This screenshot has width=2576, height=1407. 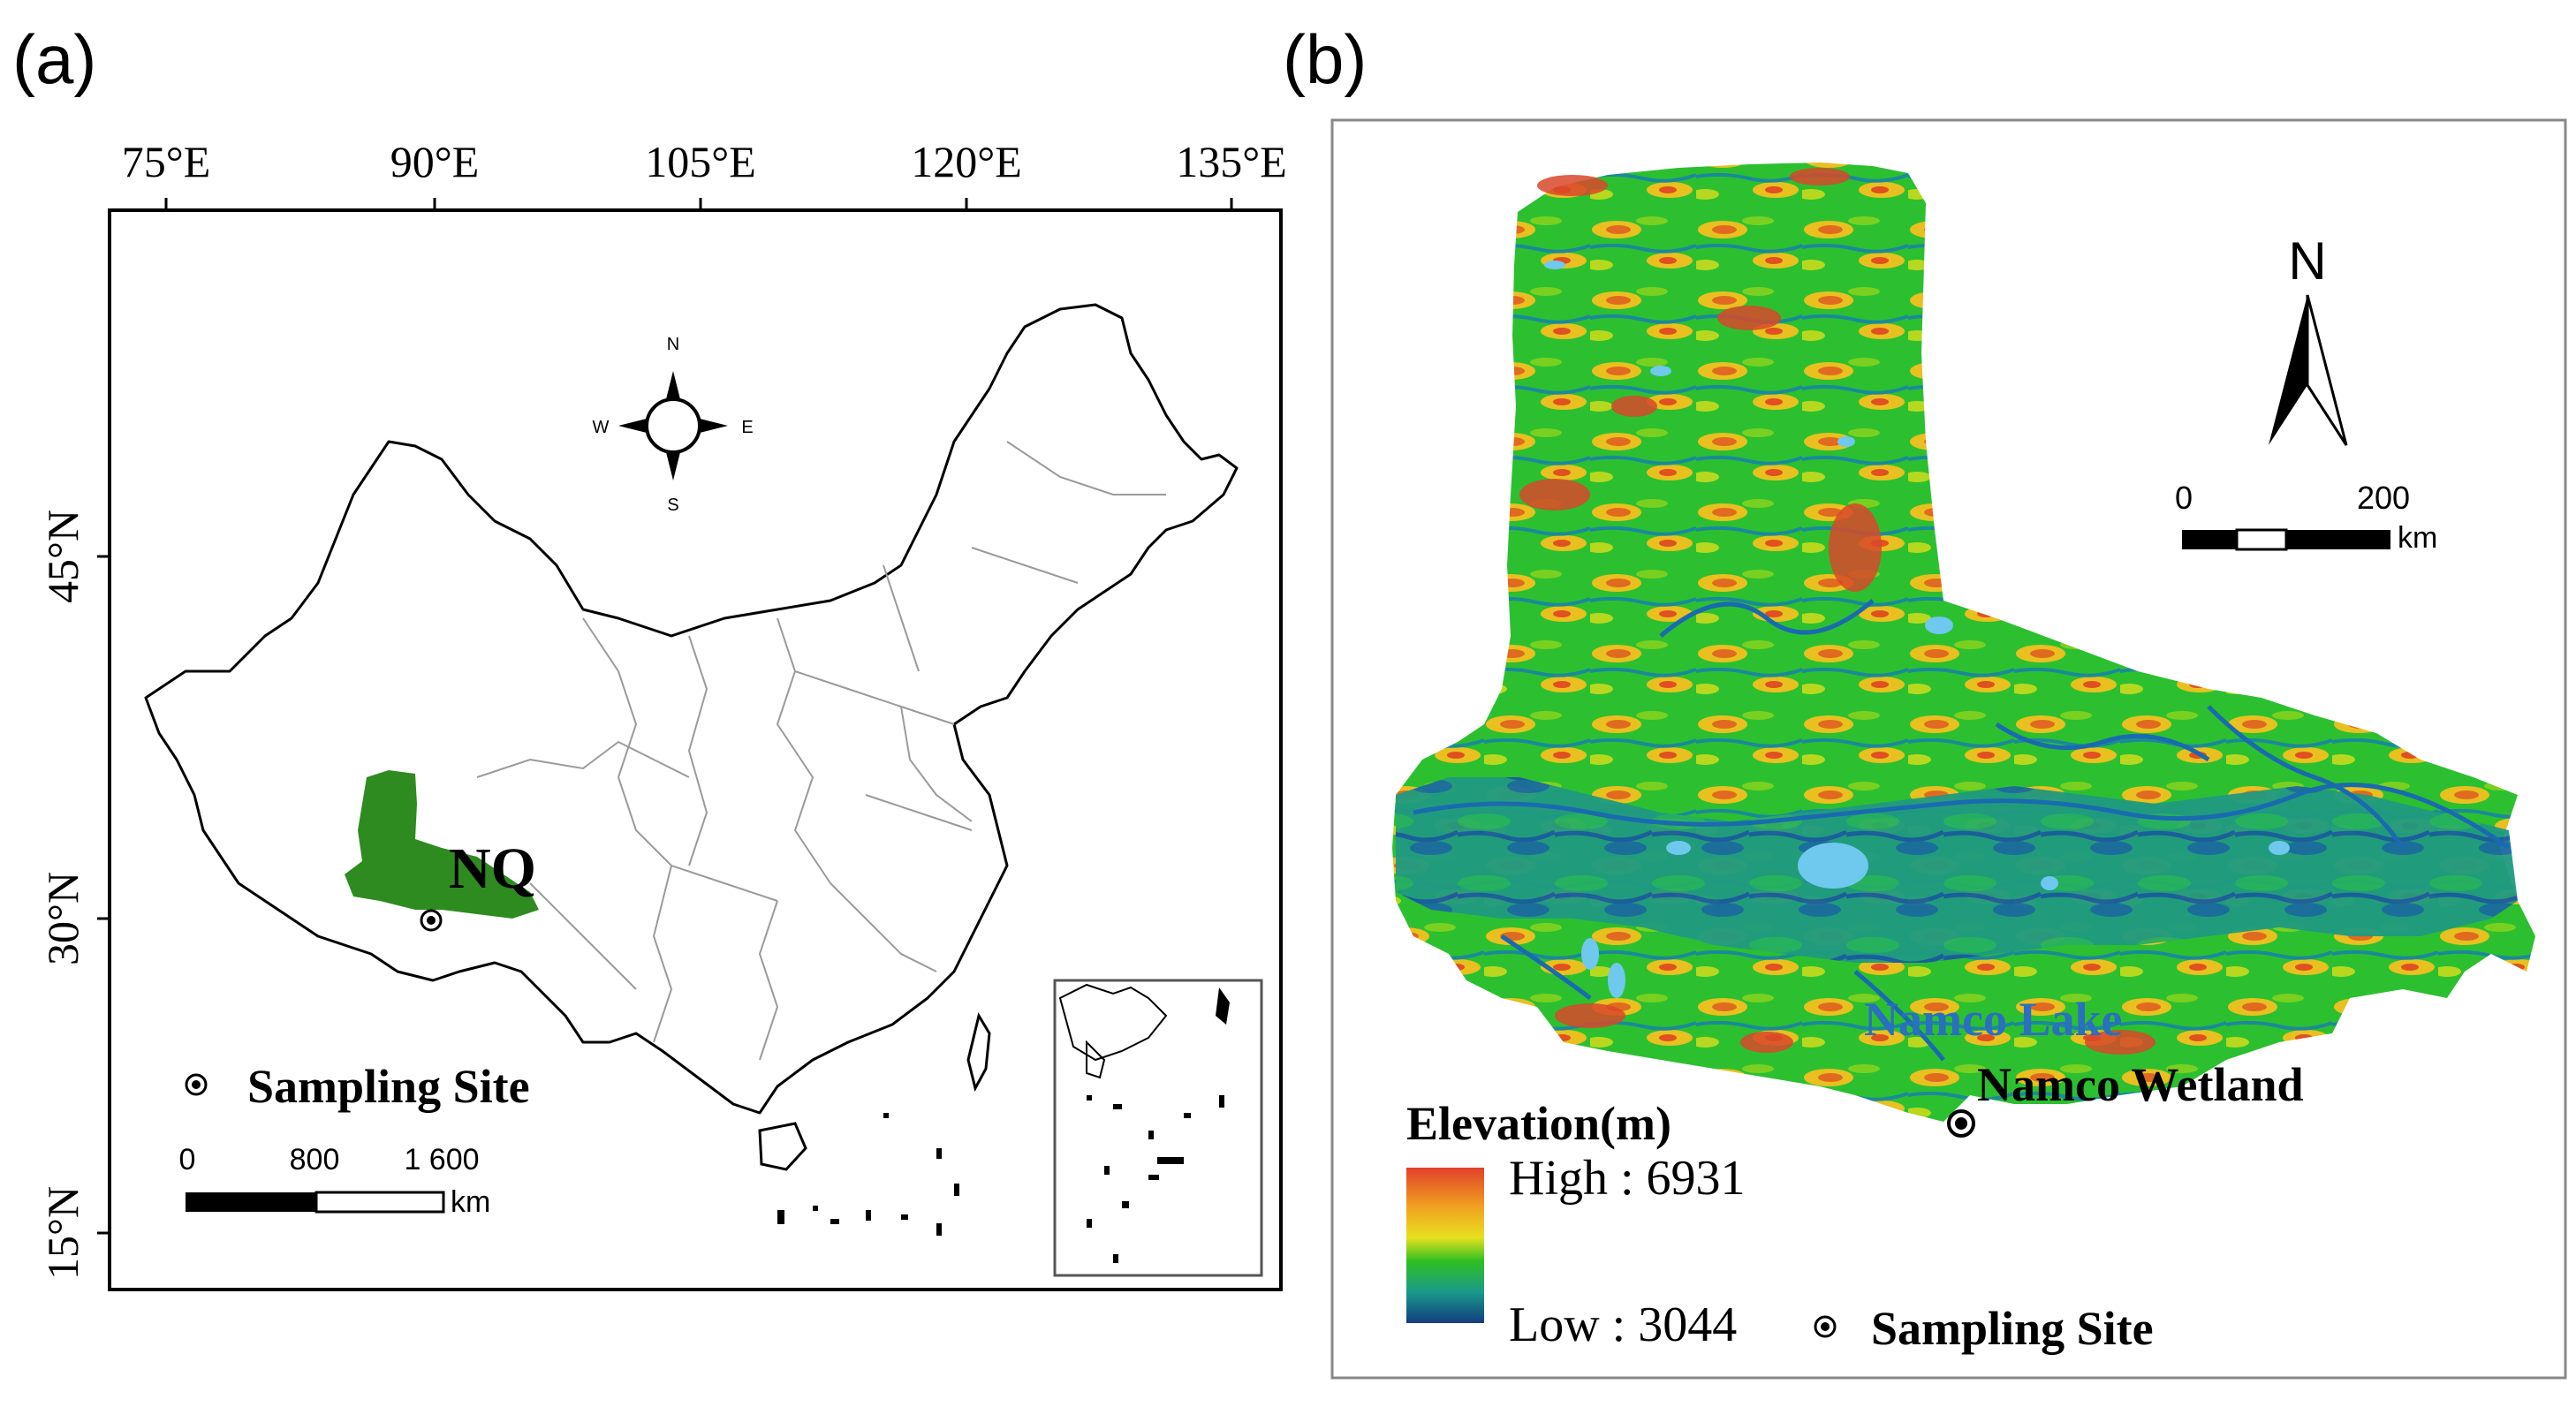 I want to click on elevation-high: High : 6931, so click(x=1627, y=1178).